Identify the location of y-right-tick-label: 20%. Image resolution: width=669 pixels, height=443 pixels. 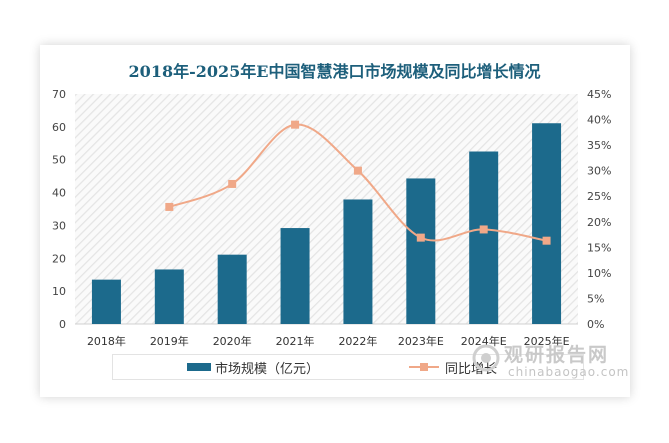
(599, 222).